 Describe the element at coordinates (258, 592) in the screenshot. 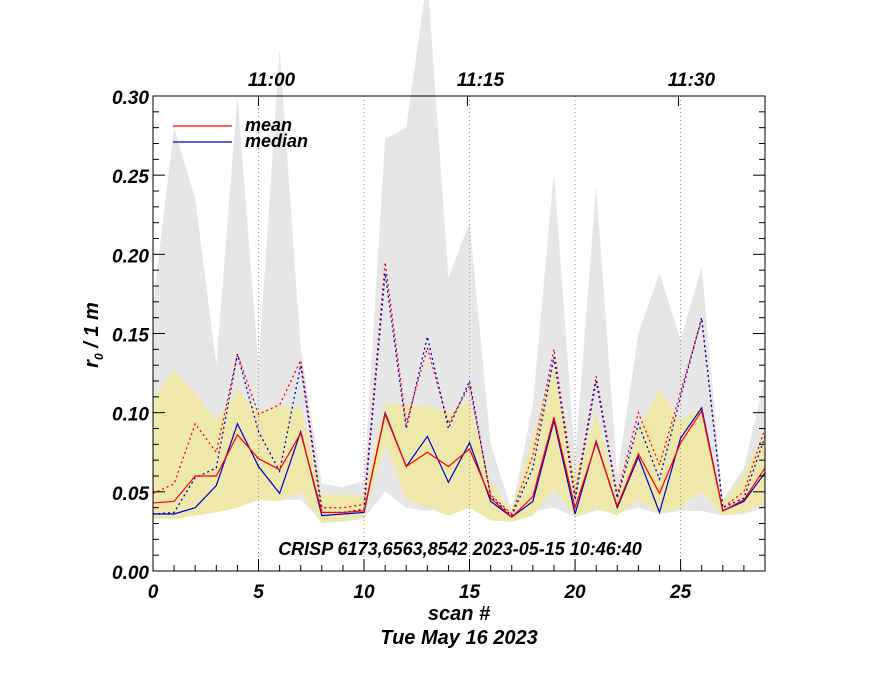

I see `x-tick-label: 5` at that location.